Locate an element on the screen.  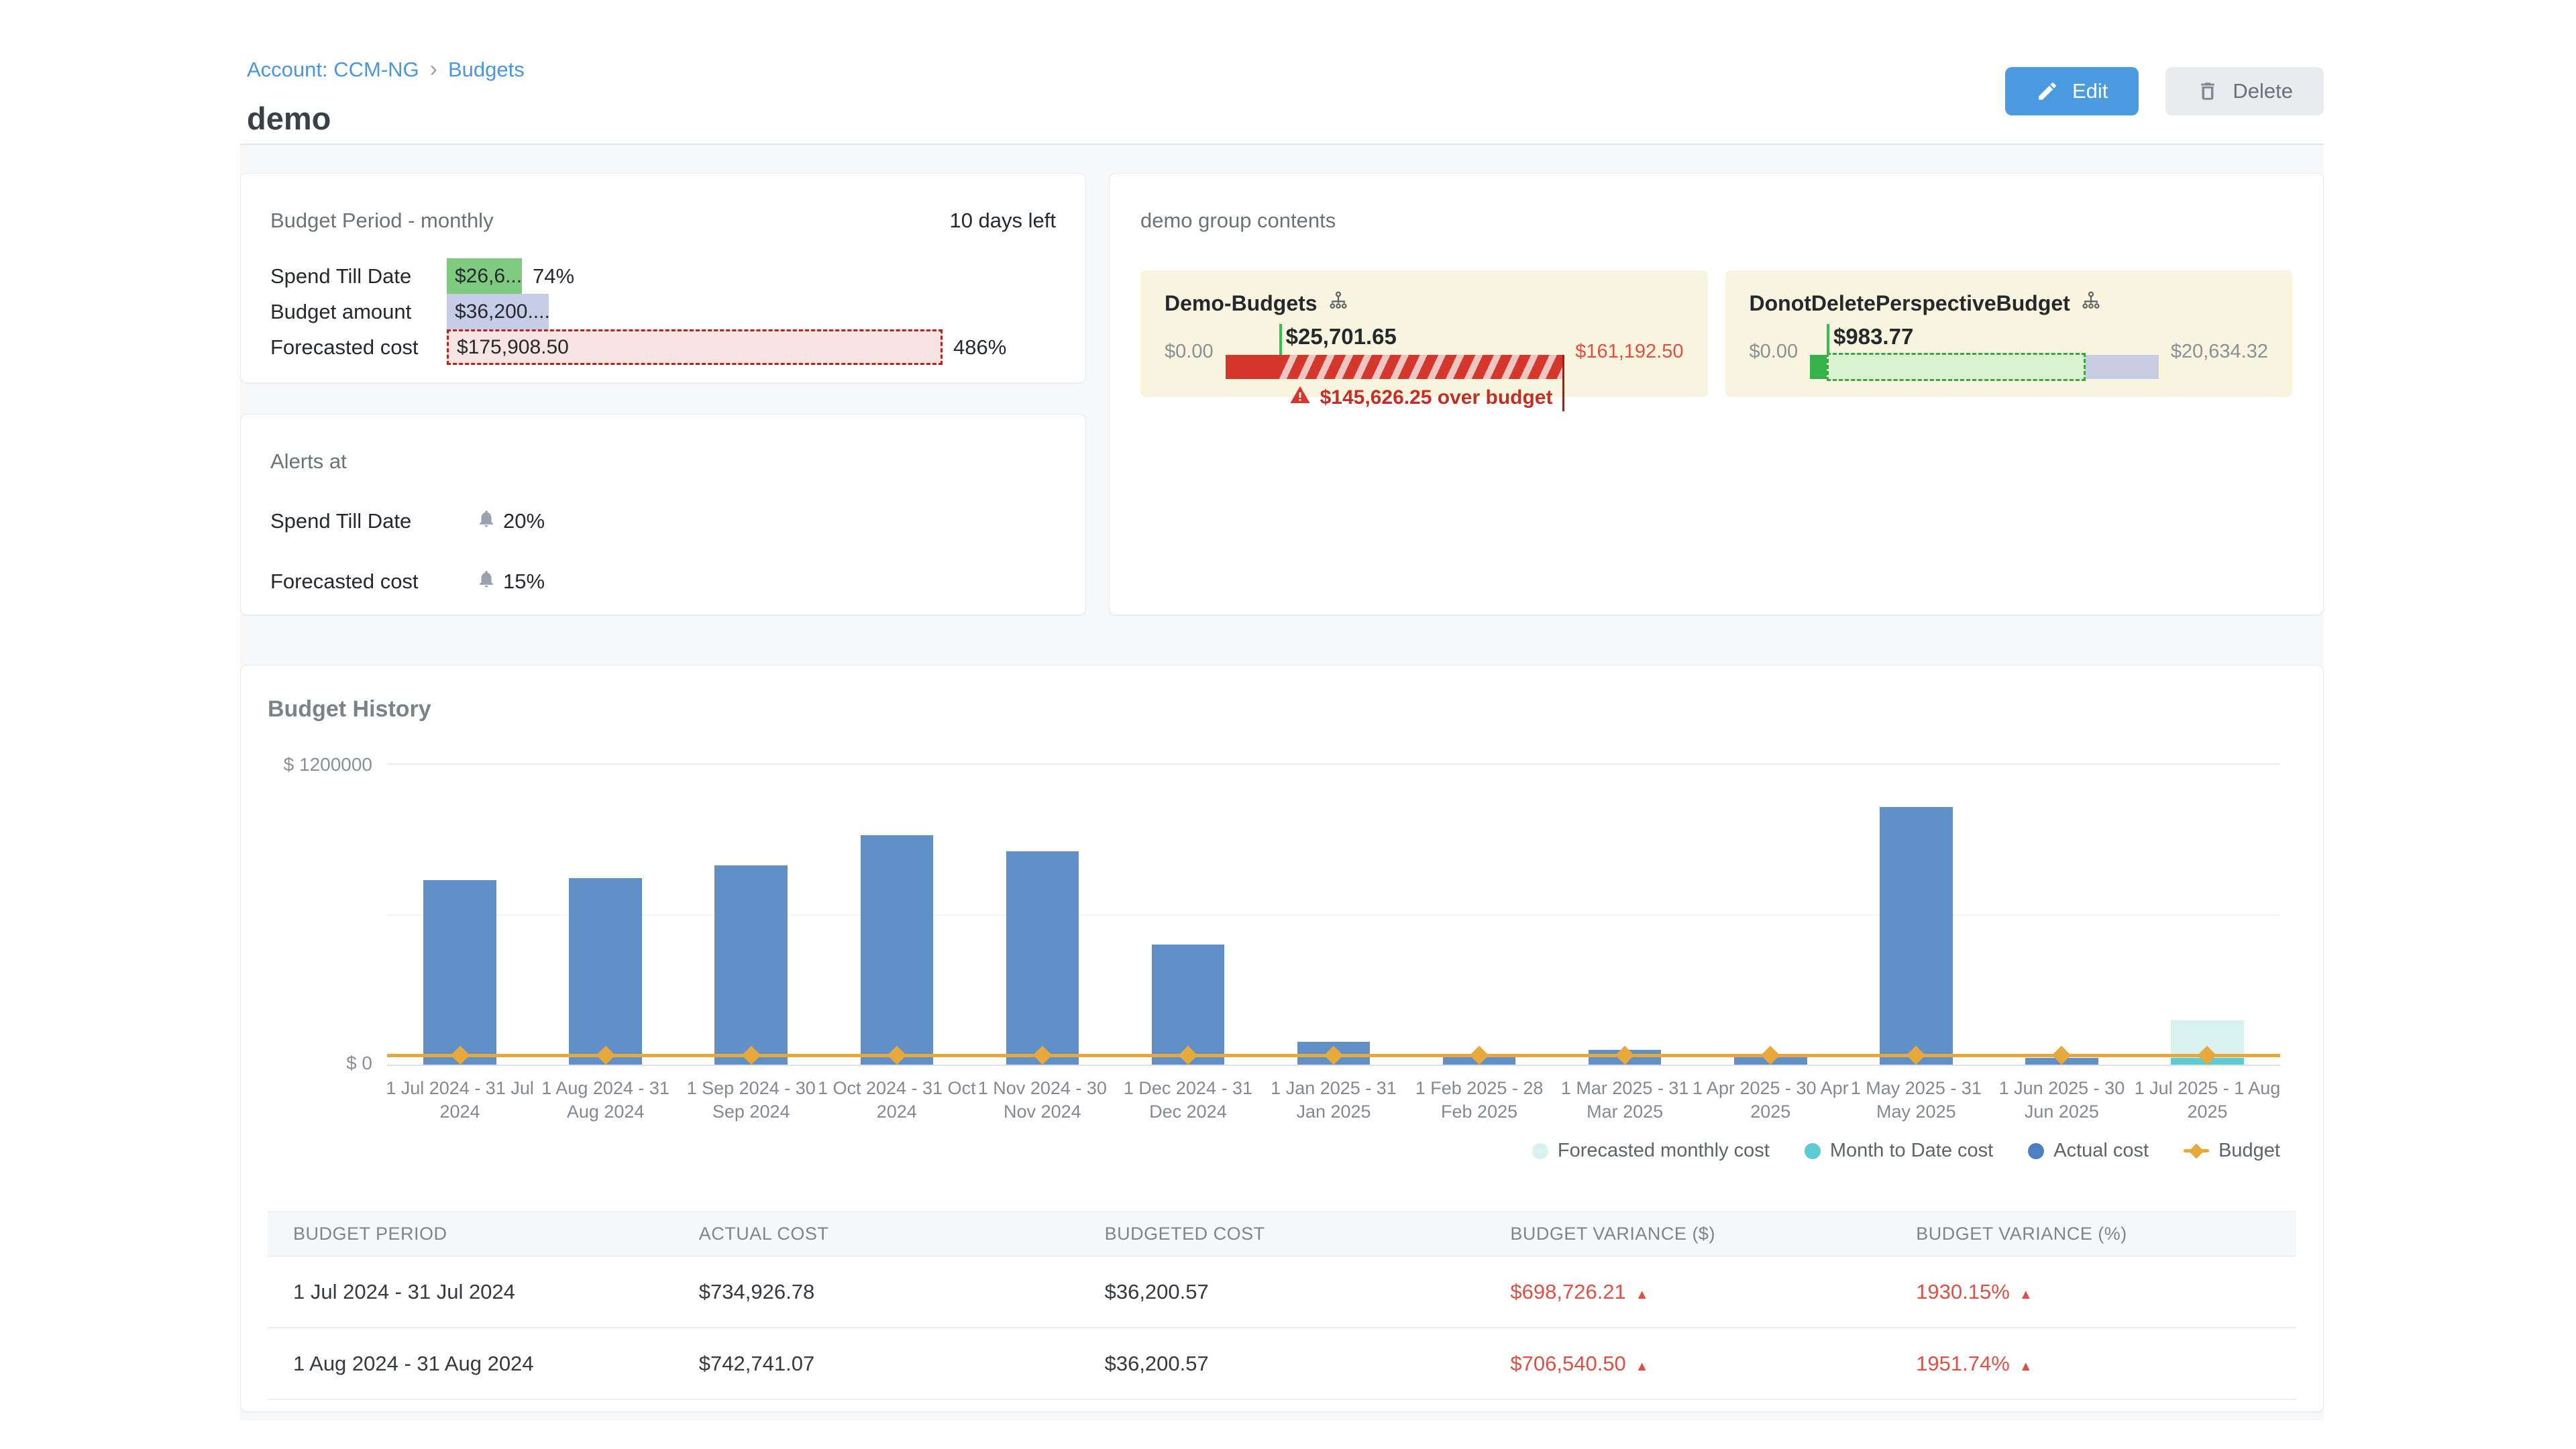
bar-value-text: $175,908.50 is located at coordinates (513, 346).